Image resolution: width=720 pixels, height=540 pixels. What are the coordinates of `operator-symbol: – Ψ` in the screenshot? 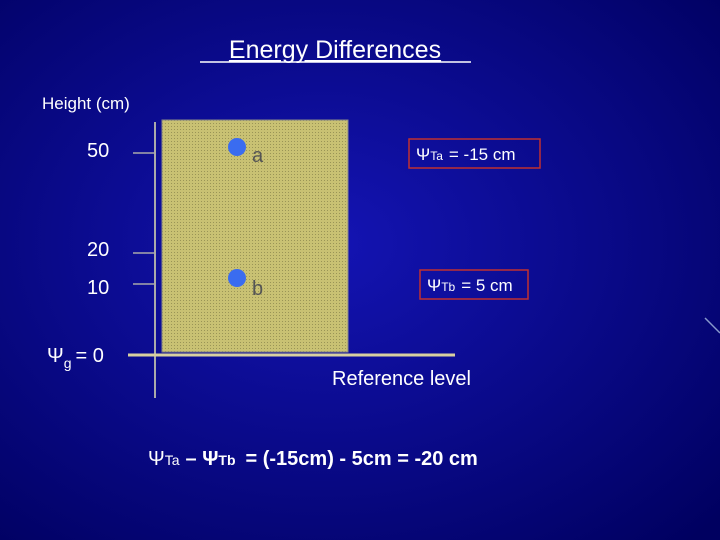 It's located at (202, 459).